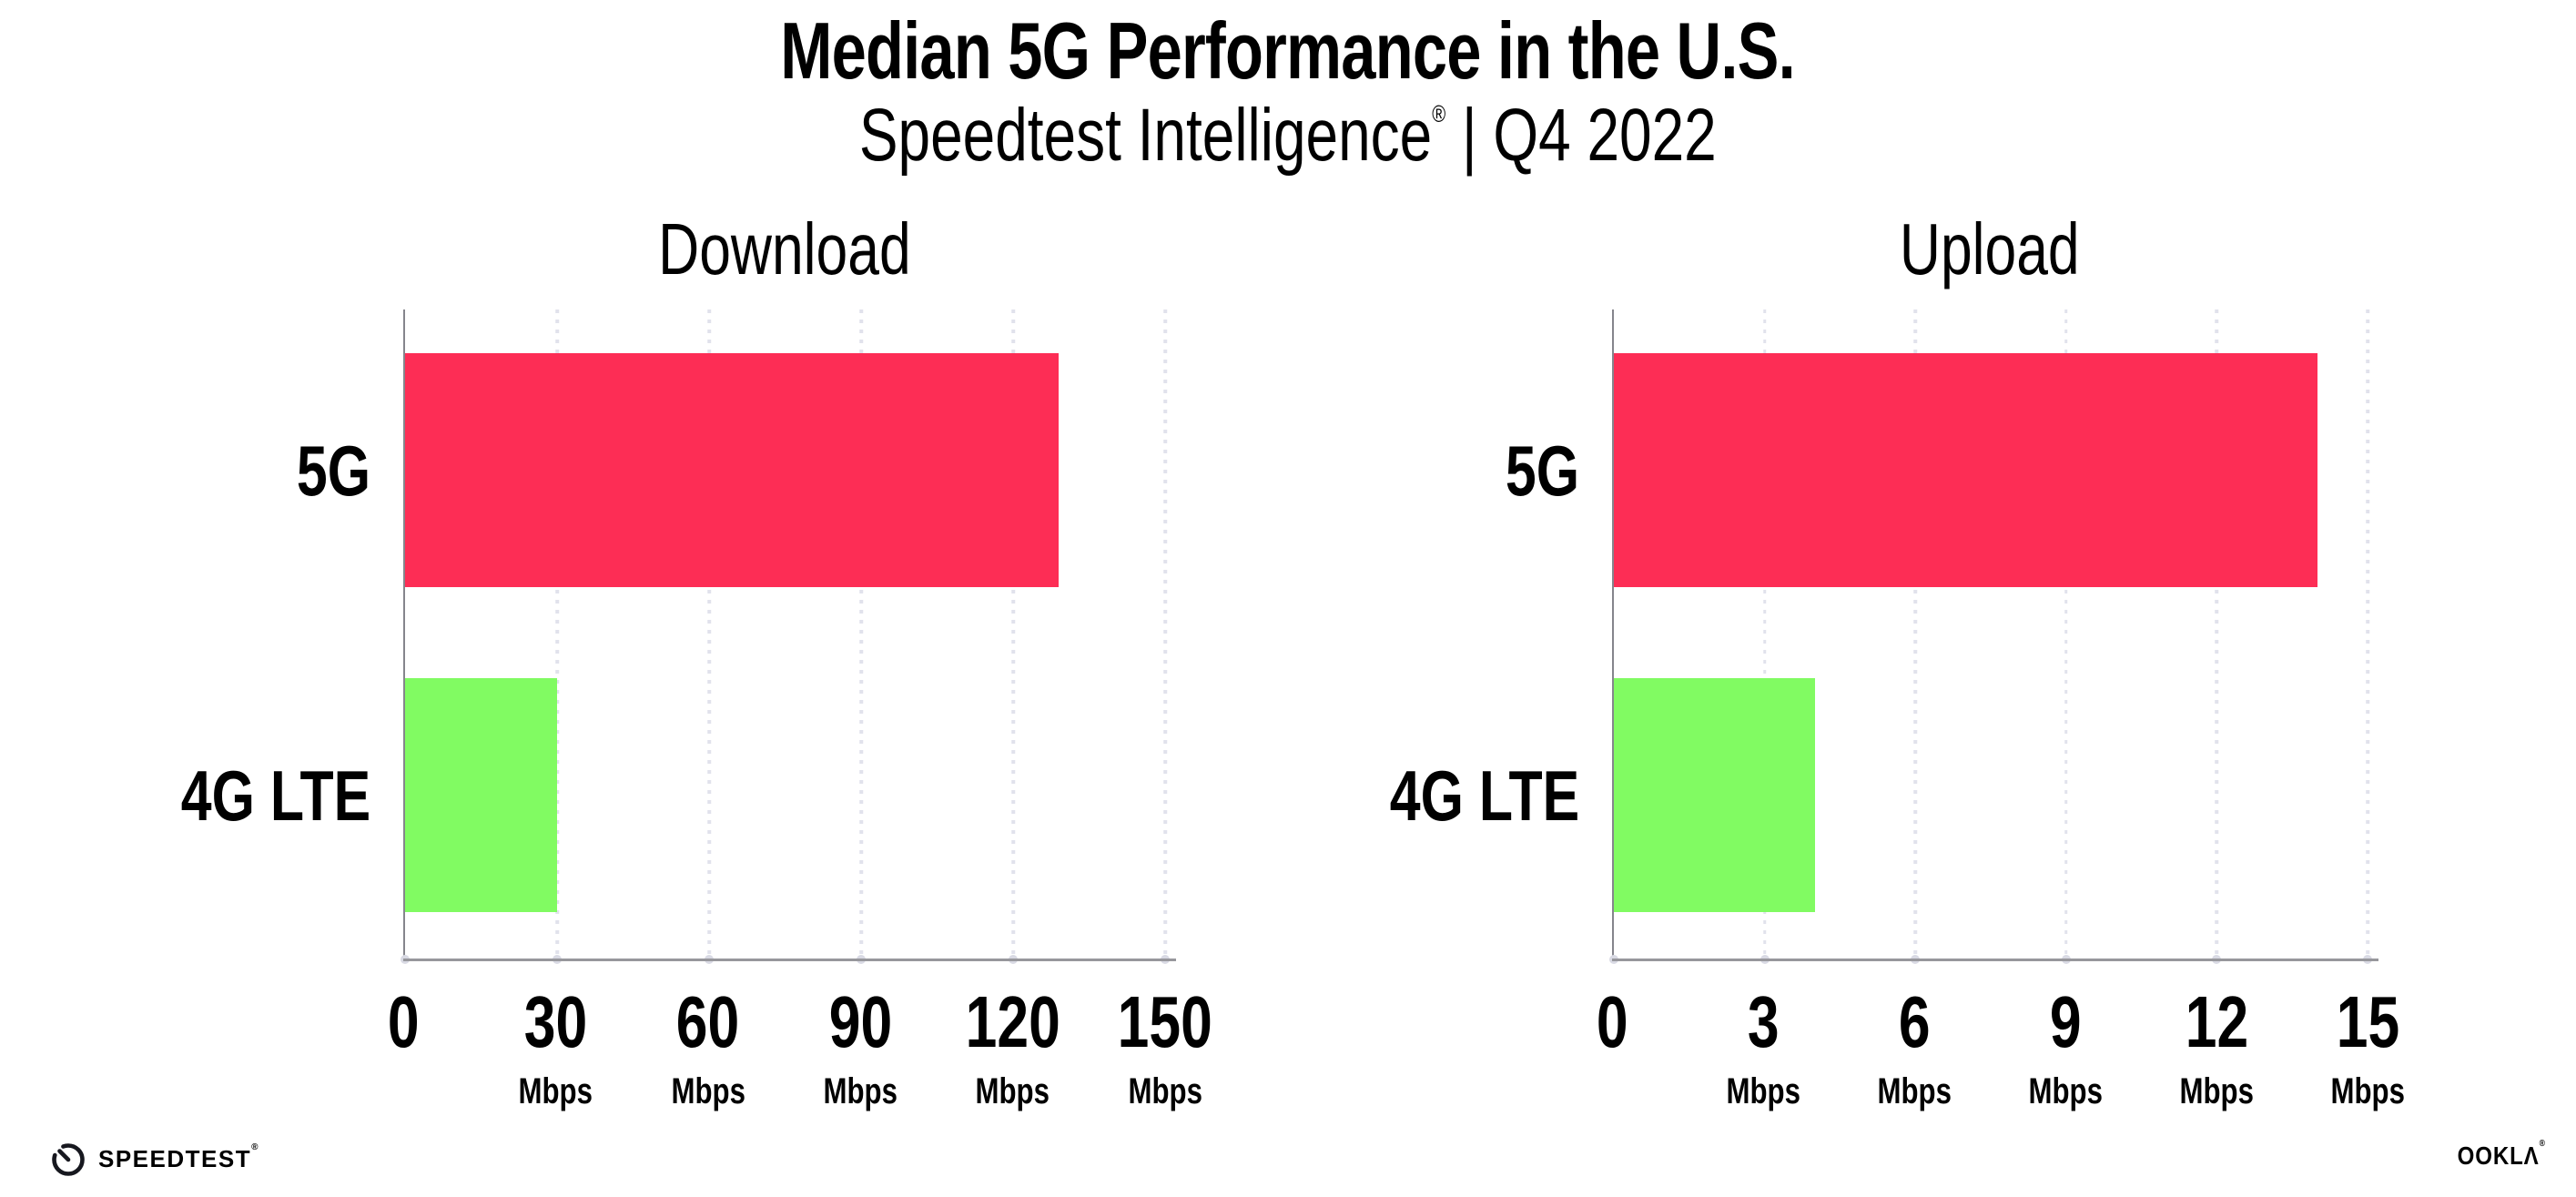 This screenshot has height=1197, width=2576. What do you see at coordinates (175, 1159) in the screenshot?
I see `speedtest-wordmark-text: SPEEDTEST` at bounding box center [175, 1159].